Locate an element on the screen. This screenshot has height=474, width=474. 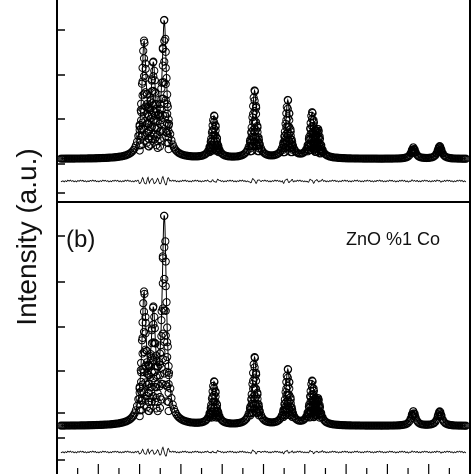
difference-line is located at coordinates (263, 180).